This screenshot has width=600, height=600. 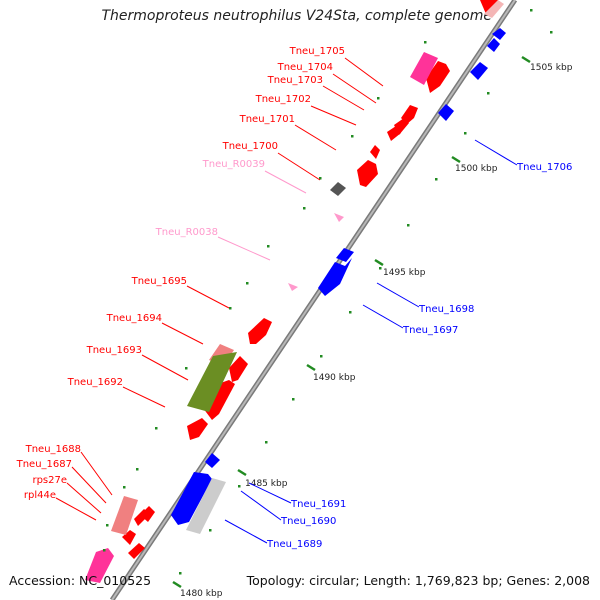 I want to click on gene-label-tneu_1690: Tneu_1690, so click(x=308, y=521).